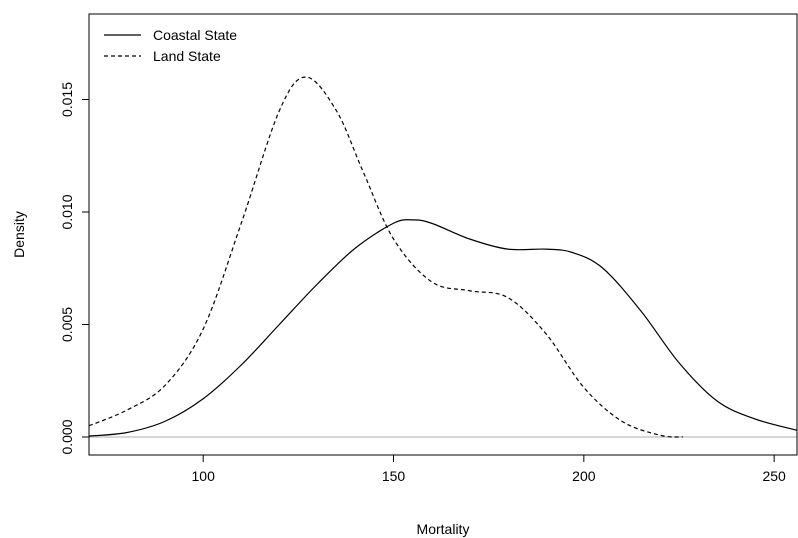 This screenshot has height=538, width=798. Describe the element at coordinates (443, 529) in the screenshot. I see `x-axis-label: Mortality` at that location.